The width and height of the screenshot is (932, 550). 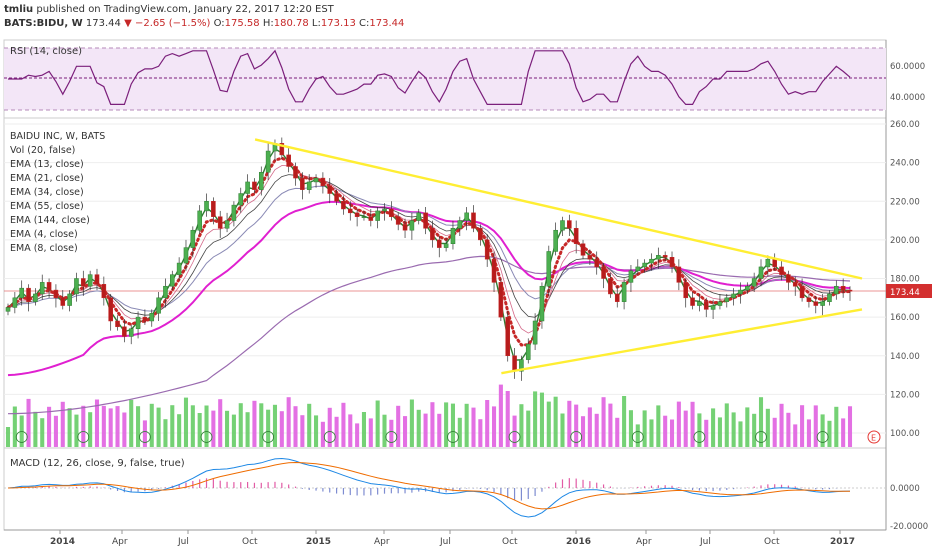 I want to click on price-tick-label: 240.00, so click(x=905, y=164).